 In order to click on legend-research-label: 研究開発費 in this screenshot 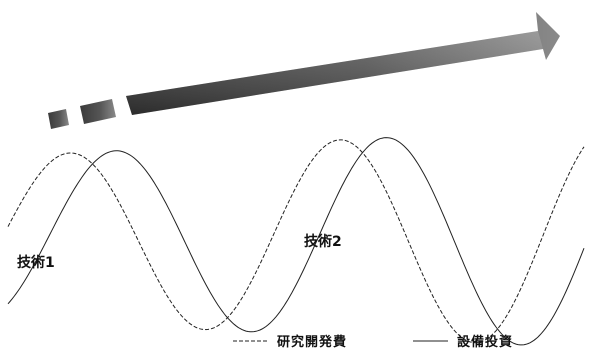, I will do `click(312, 342)`.